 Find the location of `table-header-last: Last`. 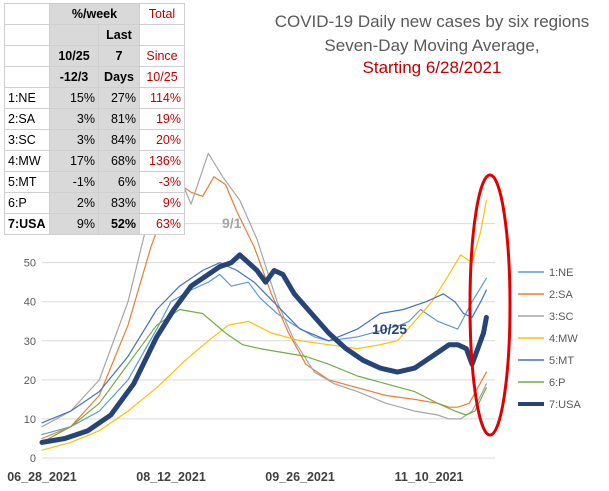

table-header-last: Last is located at coordinates (119, 35).